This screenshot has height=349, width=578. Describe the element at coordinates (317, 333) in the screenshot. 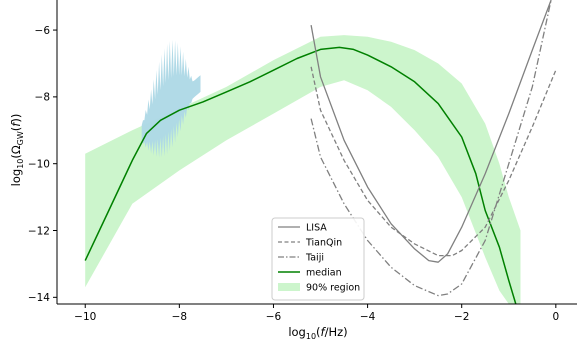

I see `x-axis-label: log10(f/Hz)` at that location.